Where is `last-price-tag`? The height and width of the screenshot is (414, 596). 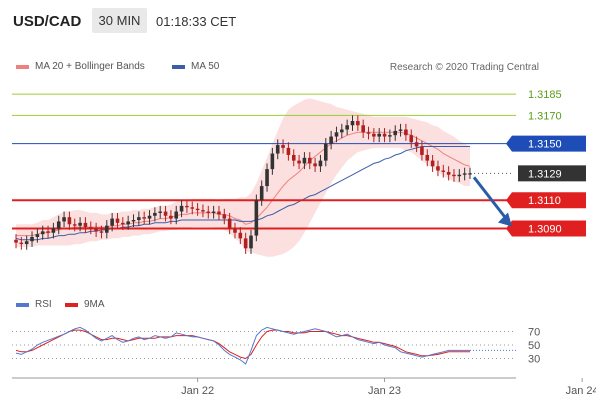
last-price-tag is located at coordinates (552, 173).